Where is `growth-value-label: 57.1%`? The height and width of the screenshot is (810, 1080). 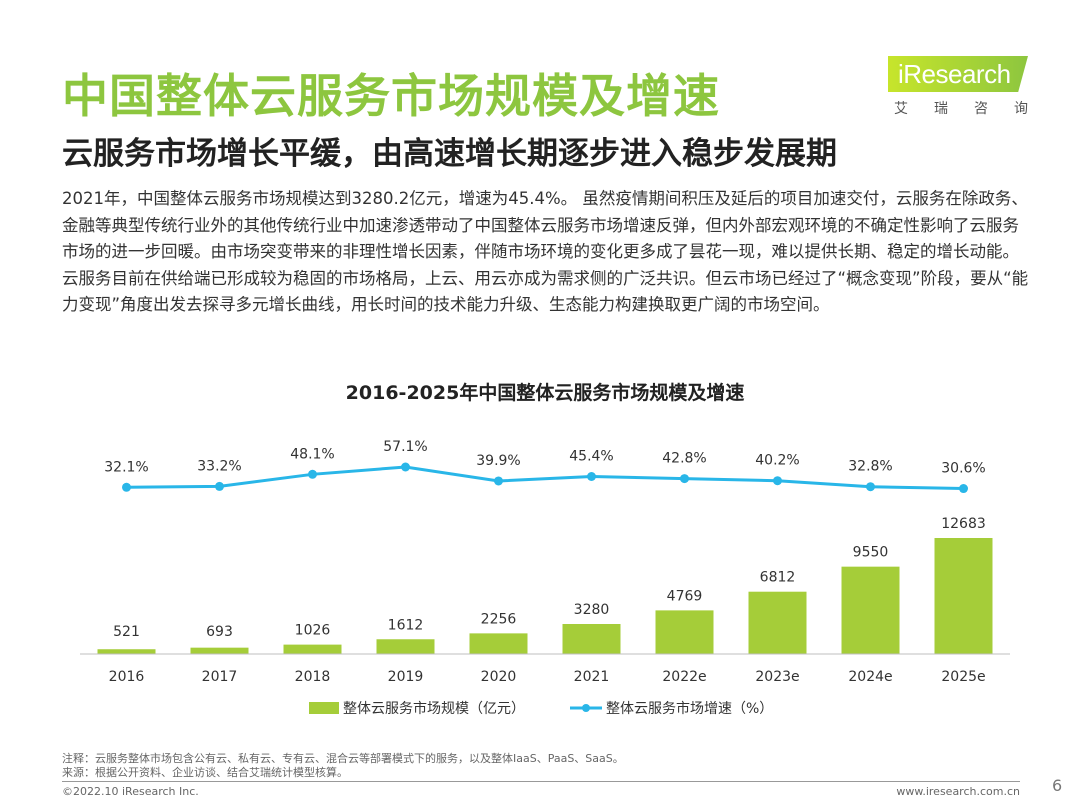 growth-value-label: 57.1% is located at coordinates (405, 447).